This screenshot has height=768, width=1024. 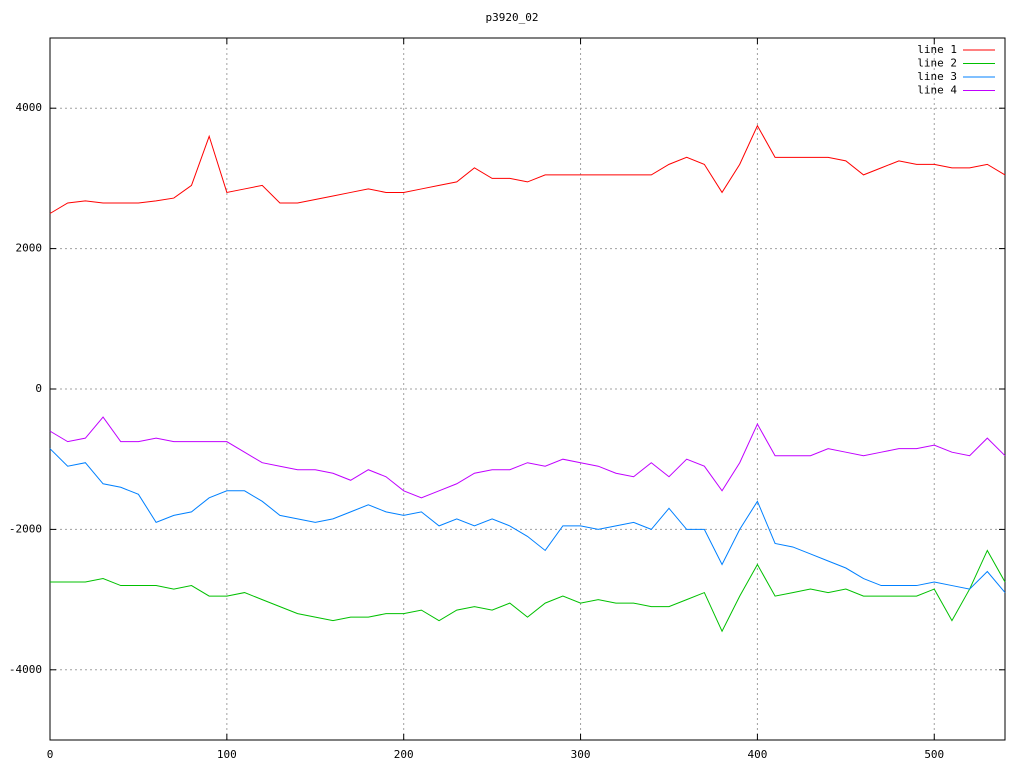 I want to click on y-tick-label: 4000, so click(x=29, y=107).